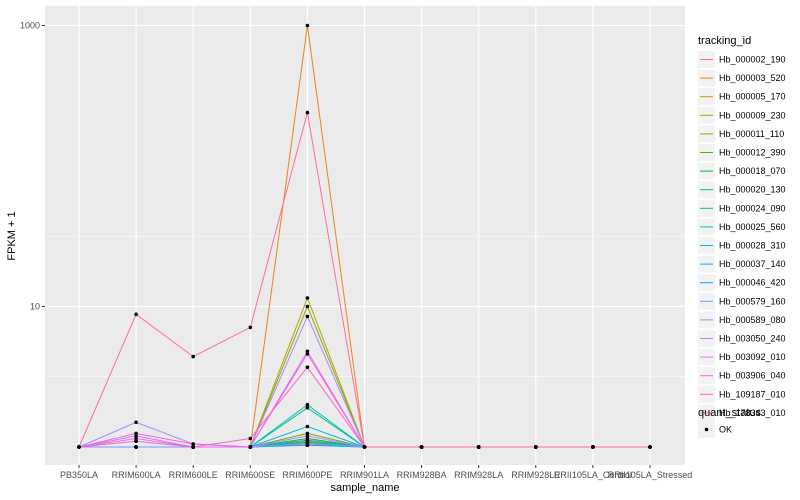 The image size is (800, 500). What do you see at coordinates (752, 190) in the screenshot?
I see `legend-label-Hb_000020_130: Hb_000020_130` at bounding box center [752, 190].